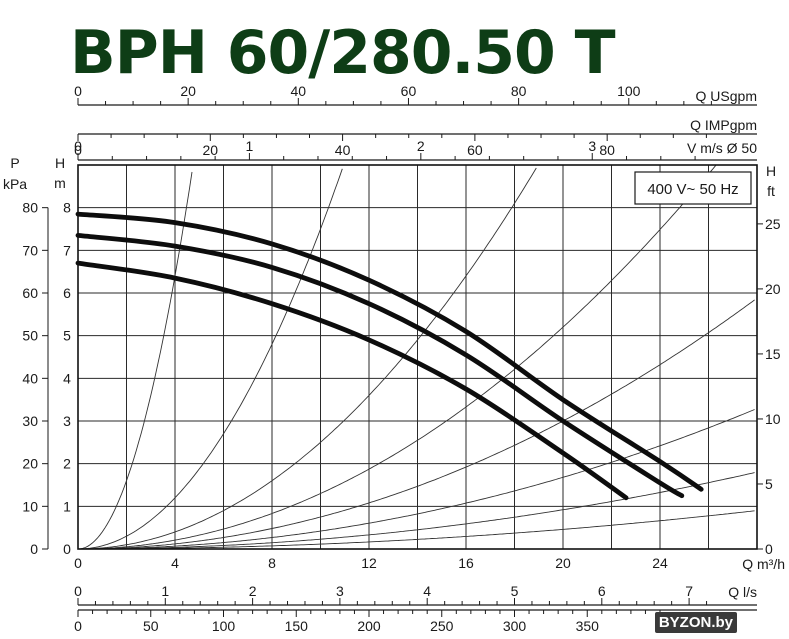 Image resolution: width=789 pixels, height=639 pixels. What do you see at coordinates (763, 564) in the screenshot?
I see `q-m3h-axis-label: Q m³/h` at bounding box center [763, 564].